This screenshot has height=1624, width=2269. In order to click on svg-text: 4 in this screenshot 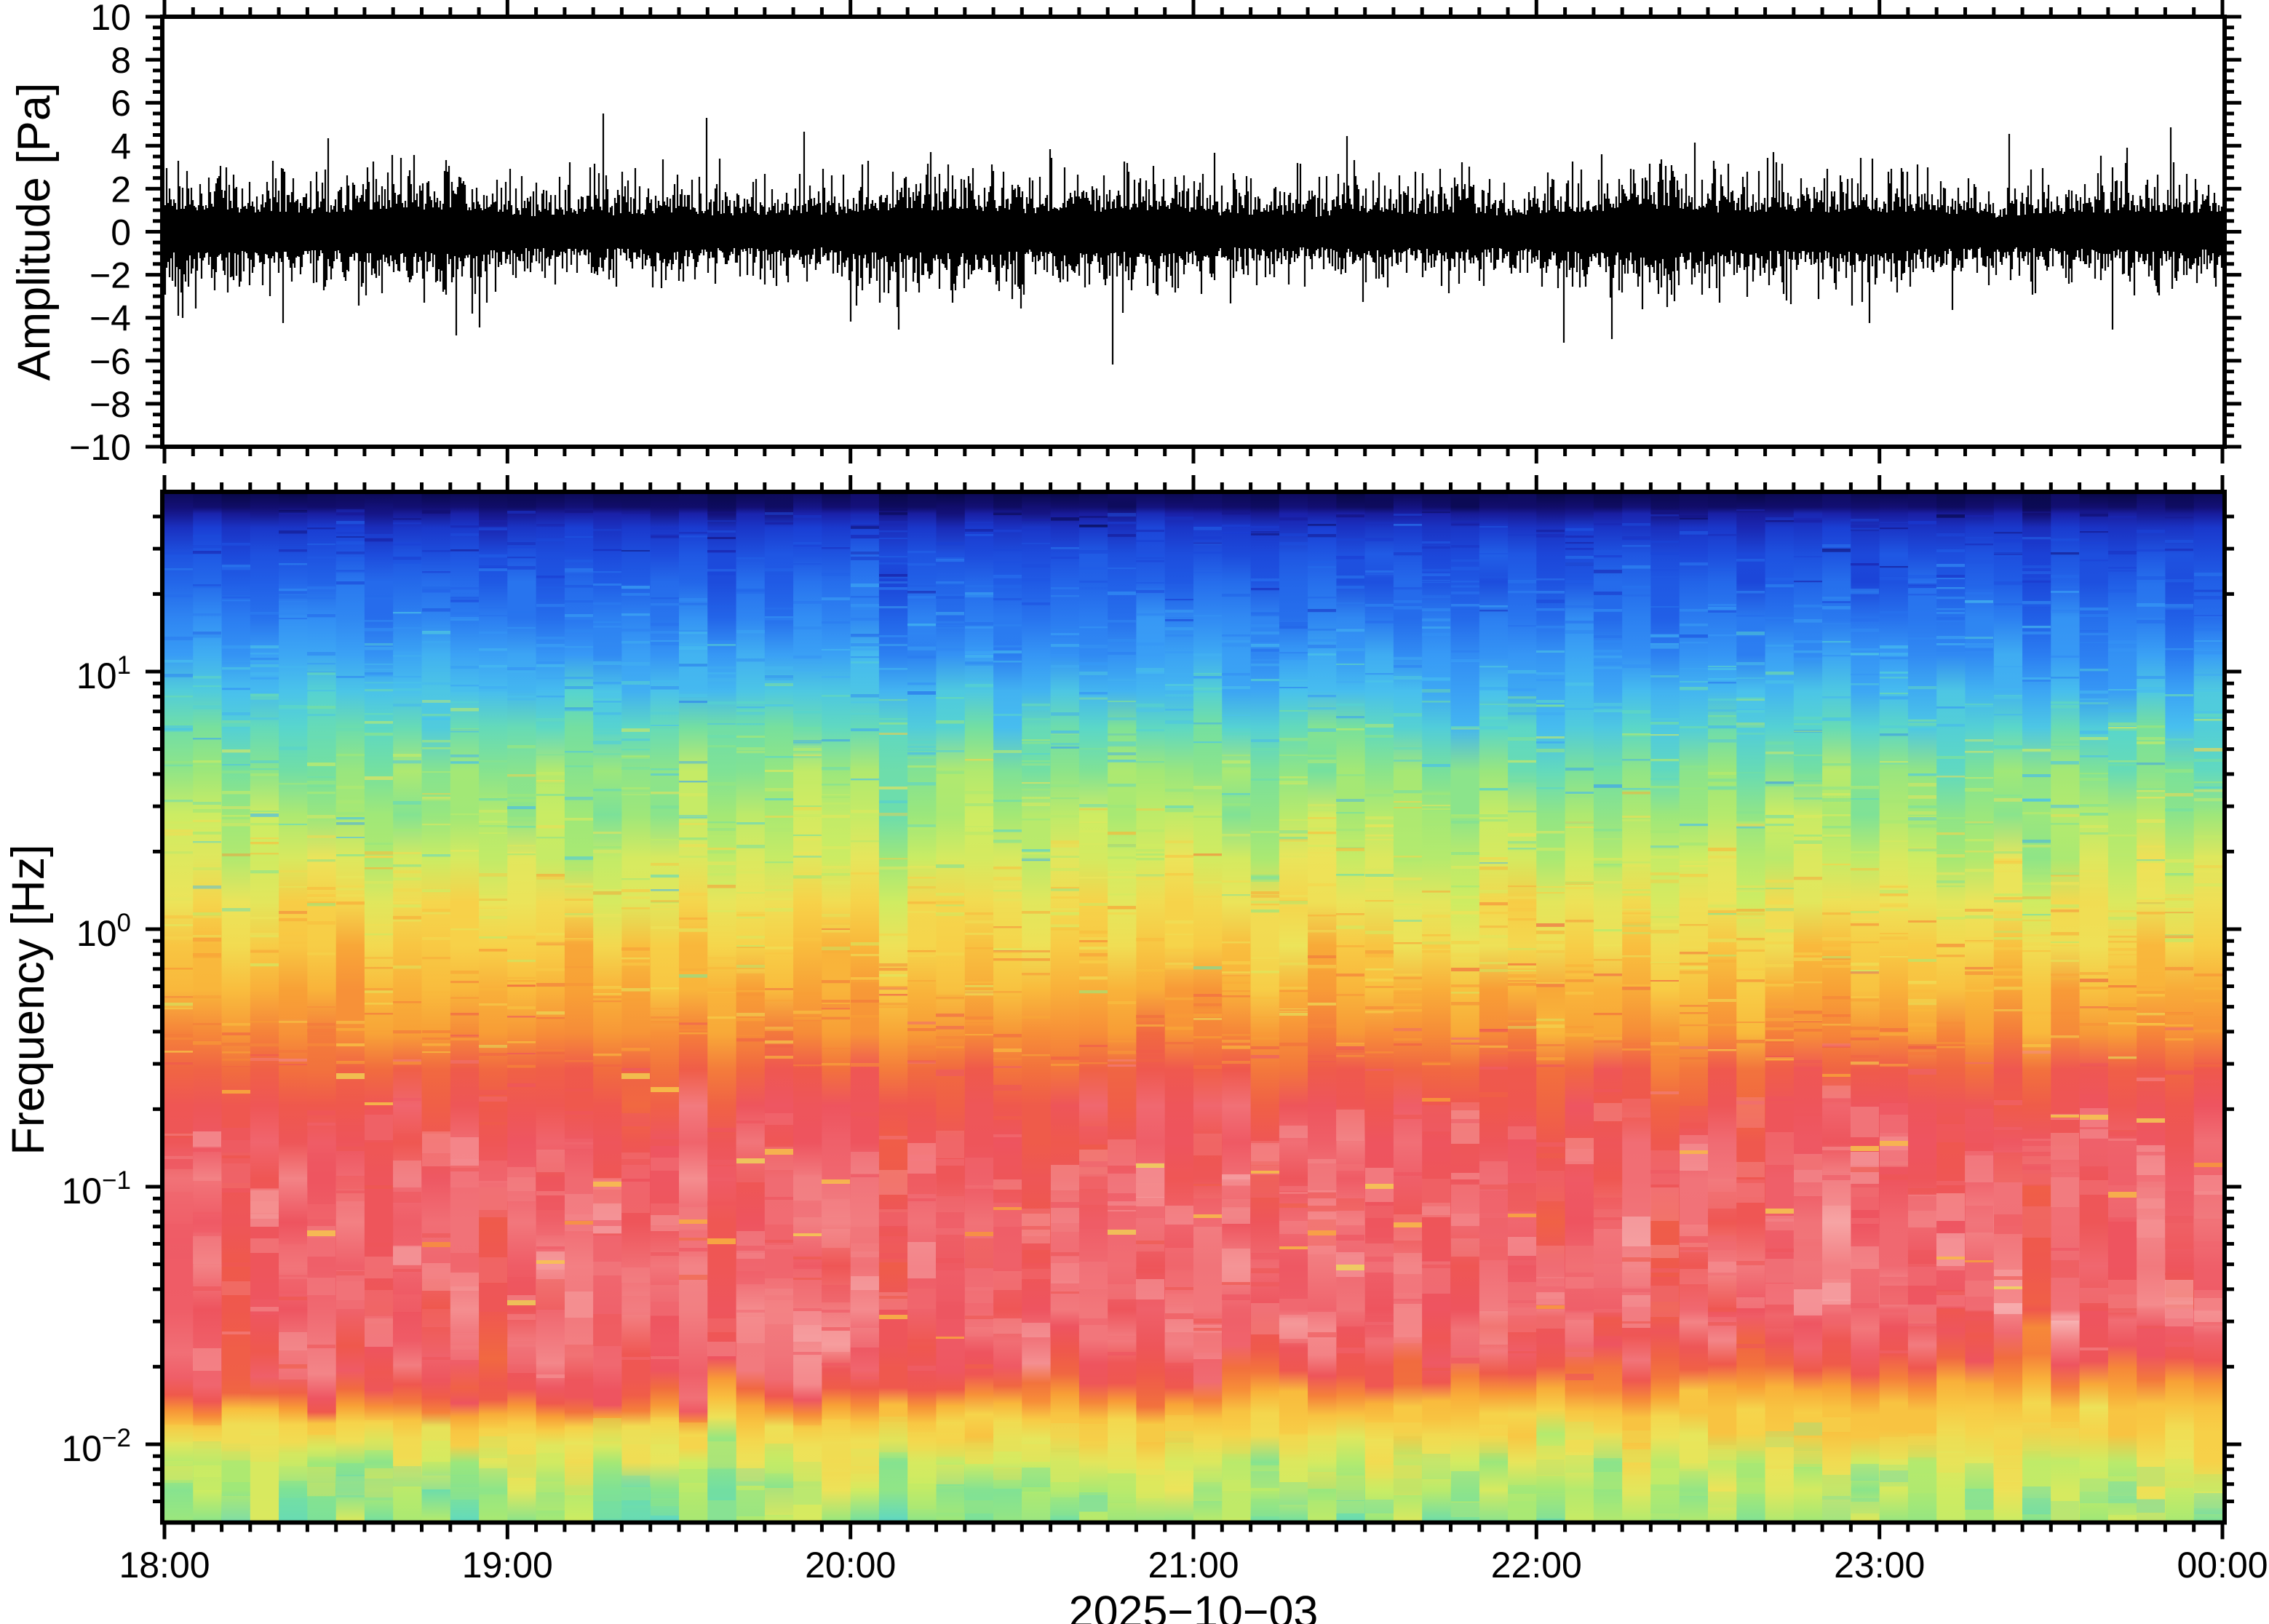, I will do `click(121, 146)`.